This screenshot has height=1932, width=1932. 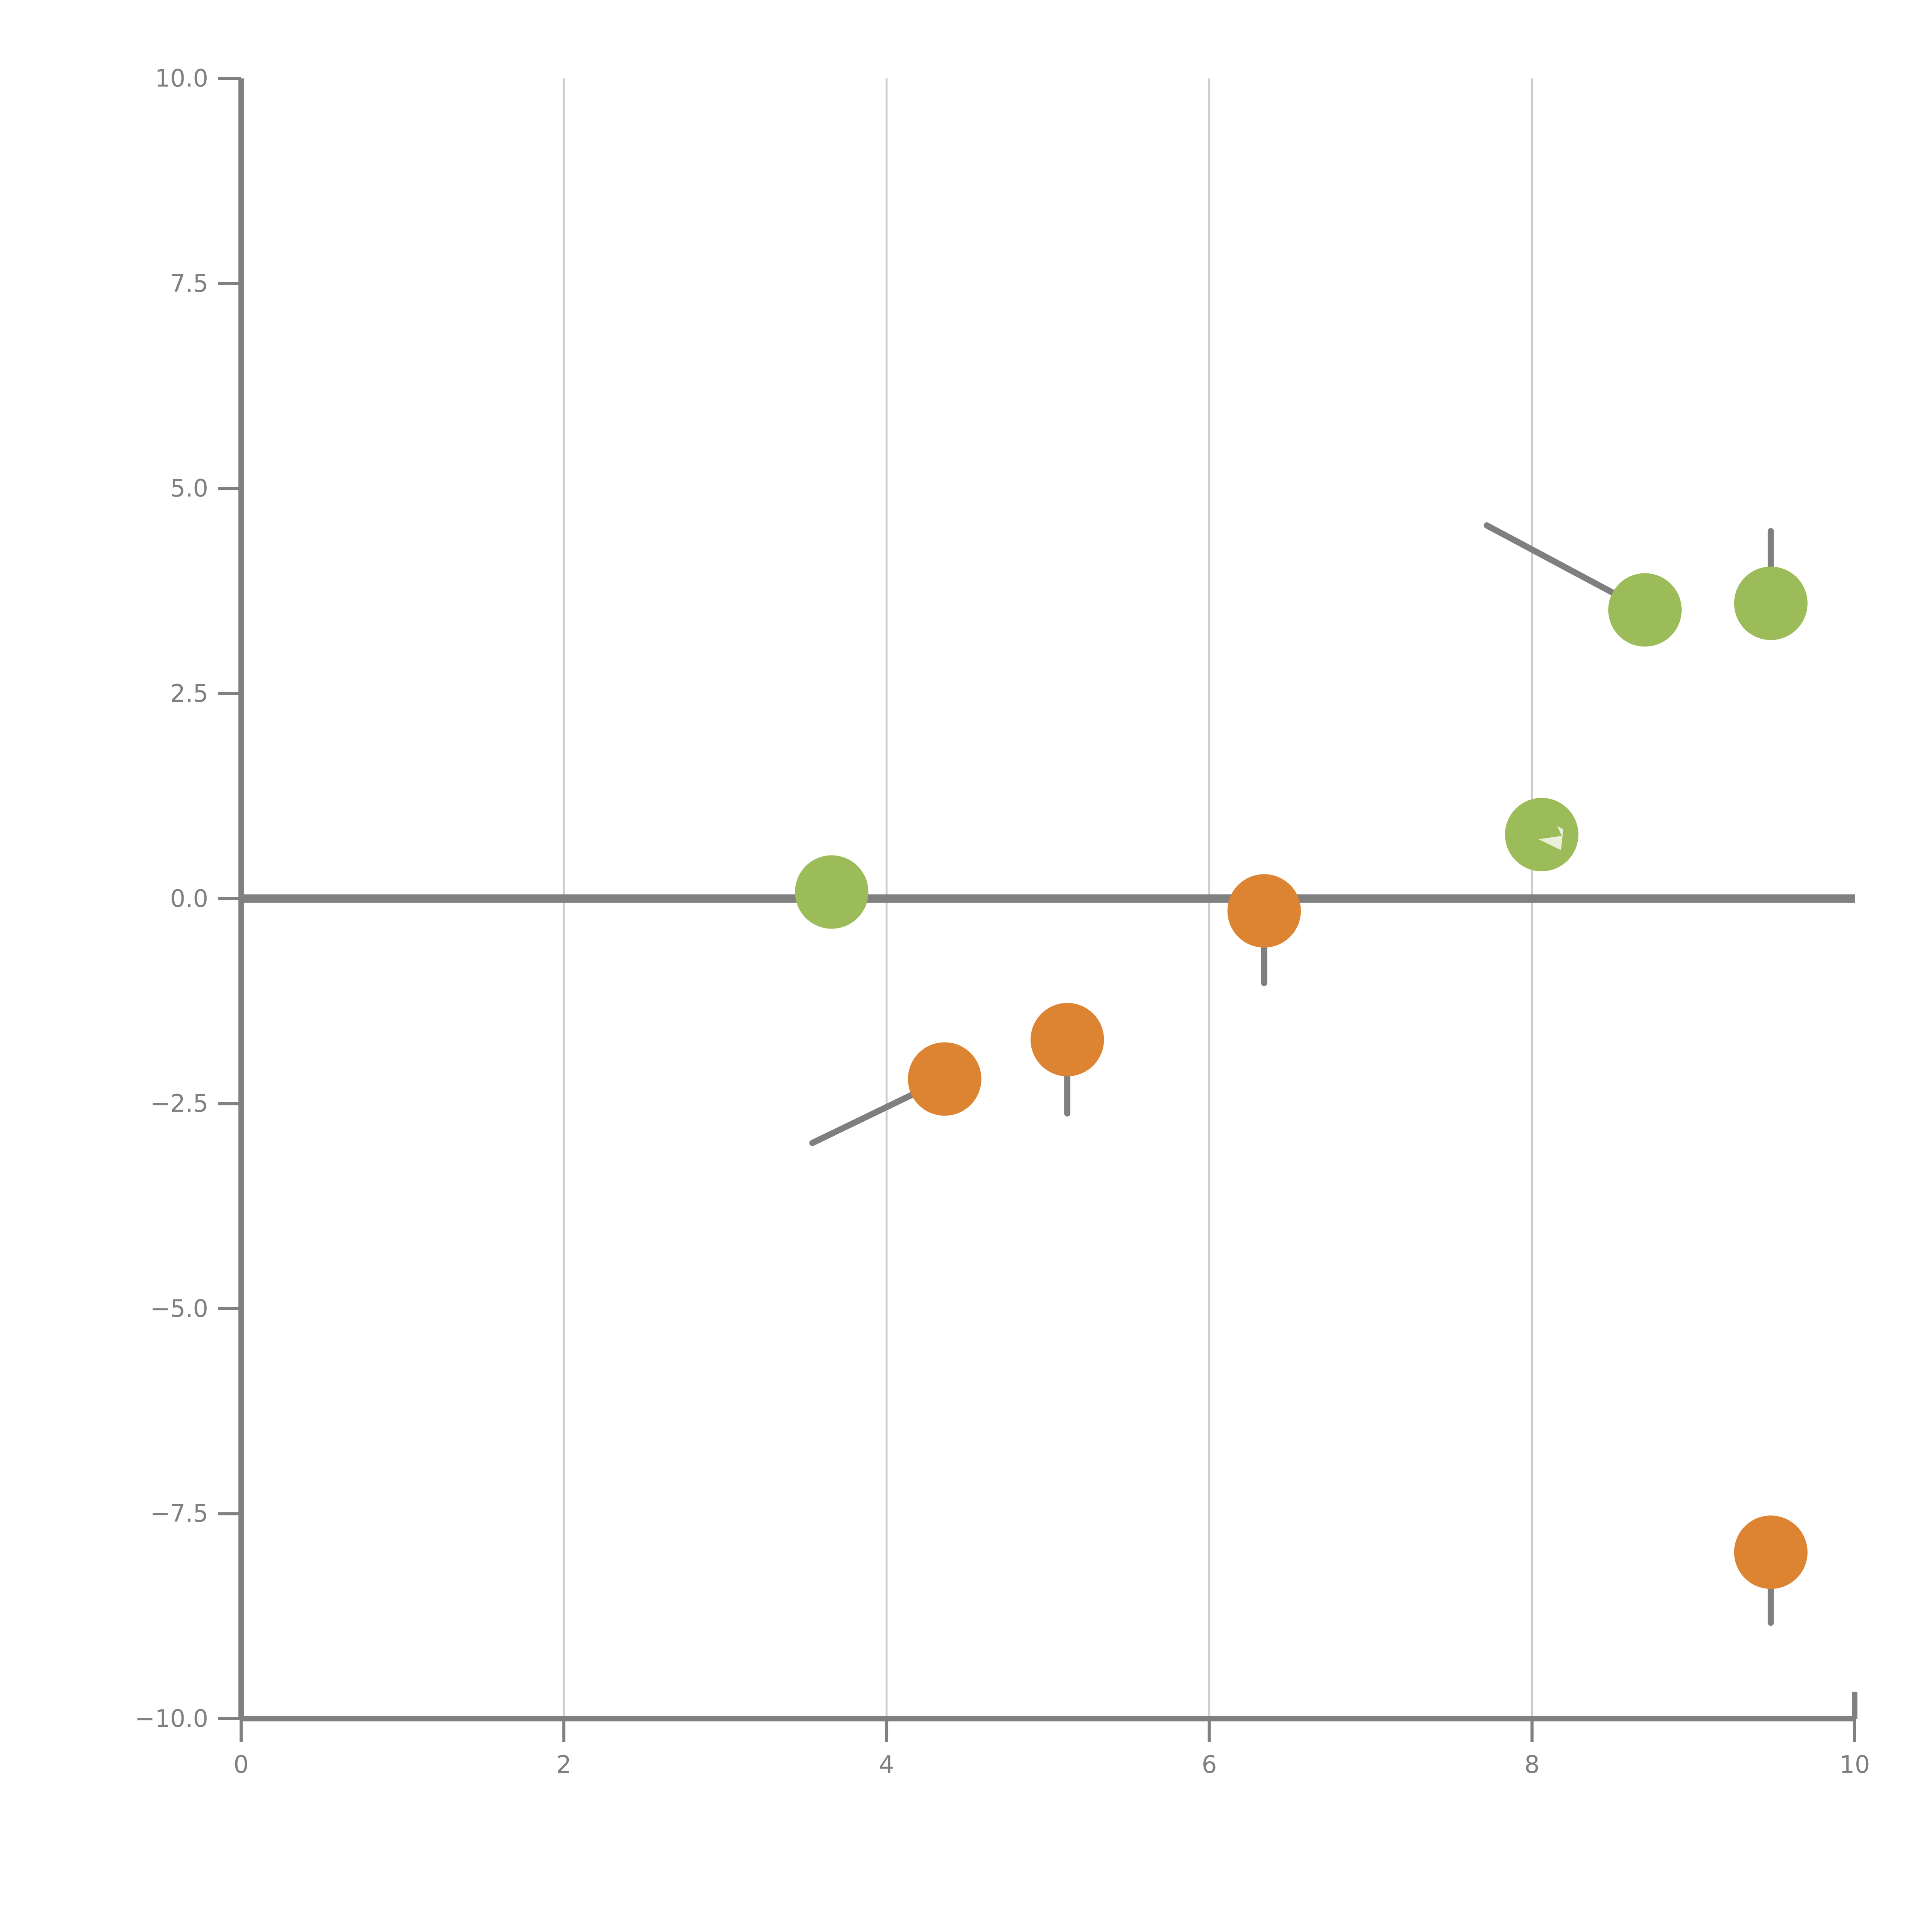 I want to click on ytick-label: −5.0, so click(x=179, y=1308).